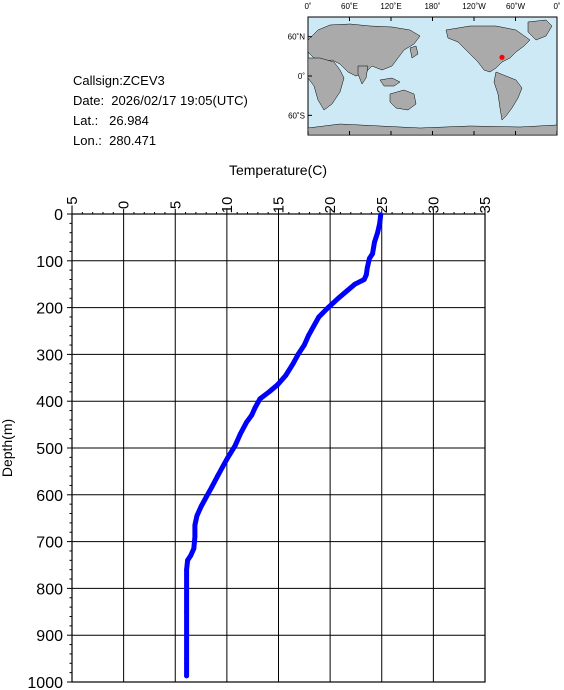 This screenshot has height=690, width=564. What do you see at coordinates (124, 205) in the screenshot?
I see `x-tick-label: 0` at bounding box center [124, 205].